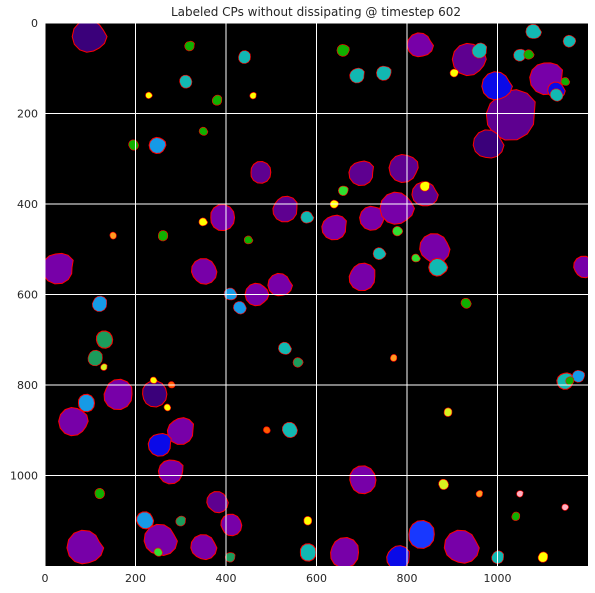 The width and height of the screenshot is (595, 593). What do you see at coordinates (135, 578) in the screenshot?
I see `x-tick-label: 200` at bounding box center [135, 578].